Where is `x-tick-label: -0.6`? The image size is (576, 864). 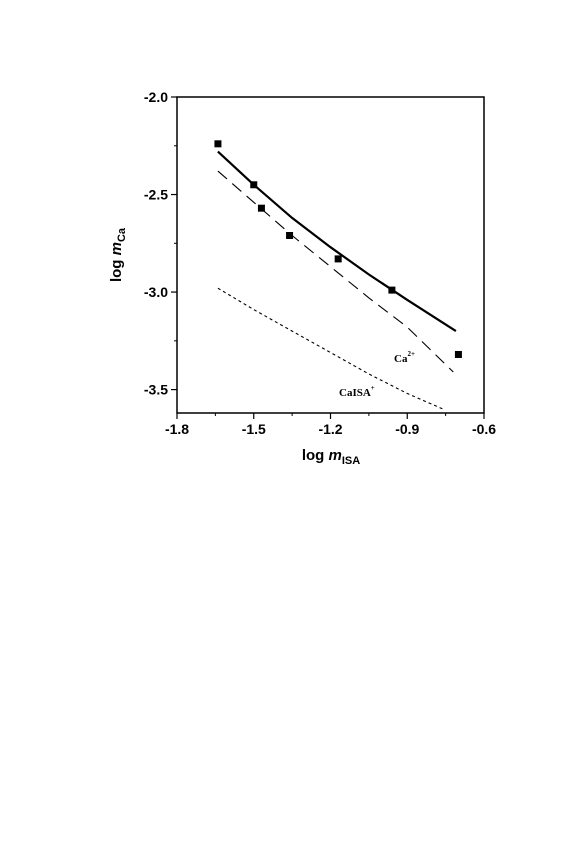 x-tick-label: -0.6 is located at coordinates (484, 429).